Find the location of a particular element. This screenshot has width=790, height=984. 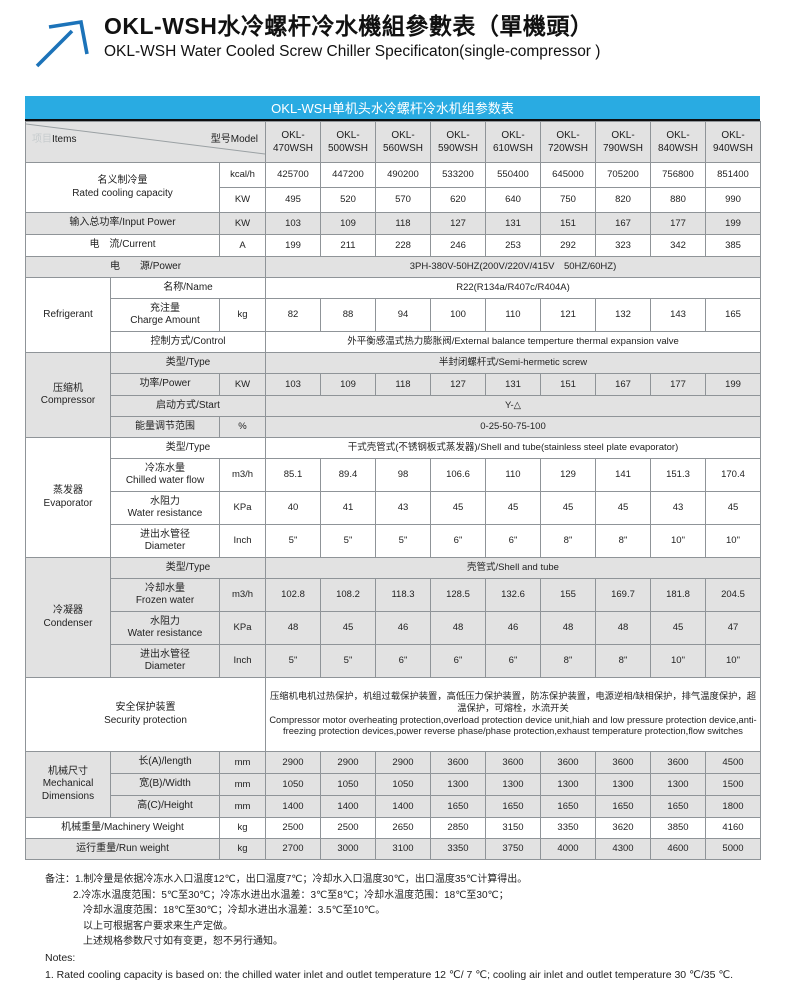

value-cell: 106.6 is located at coordinates (458, 475).